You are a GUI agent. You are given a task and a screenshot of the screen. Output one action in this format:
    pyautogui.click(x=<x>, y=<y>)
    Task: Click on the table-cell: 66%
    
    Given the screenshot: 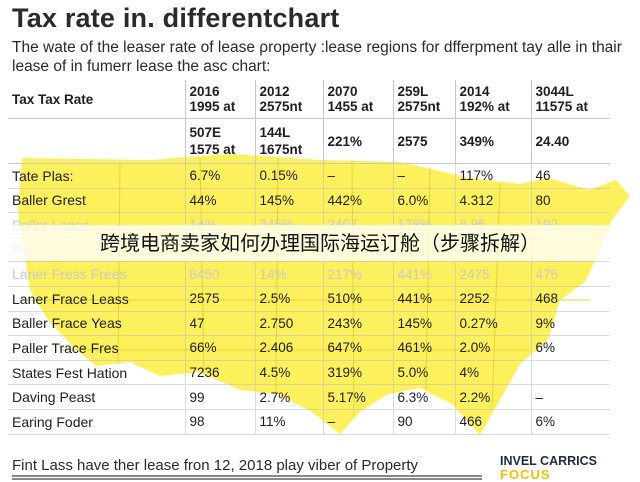 What is the action you would take?
    pyautogui.click(x=219, y=348)
    